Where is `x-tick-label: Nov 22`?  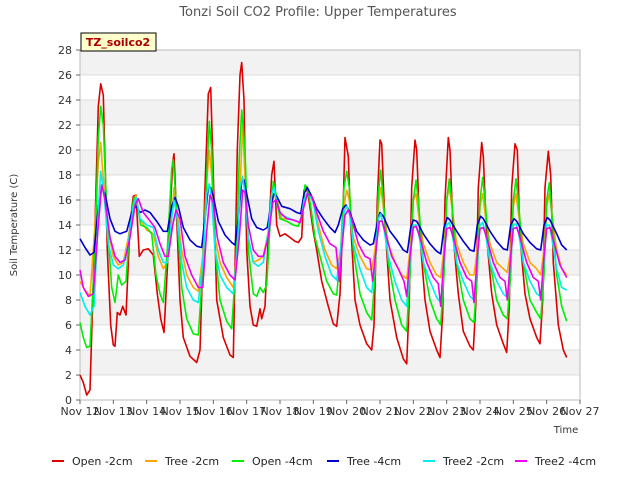
x-tick-label: Nov 22 is located at coordinates (413, 411).